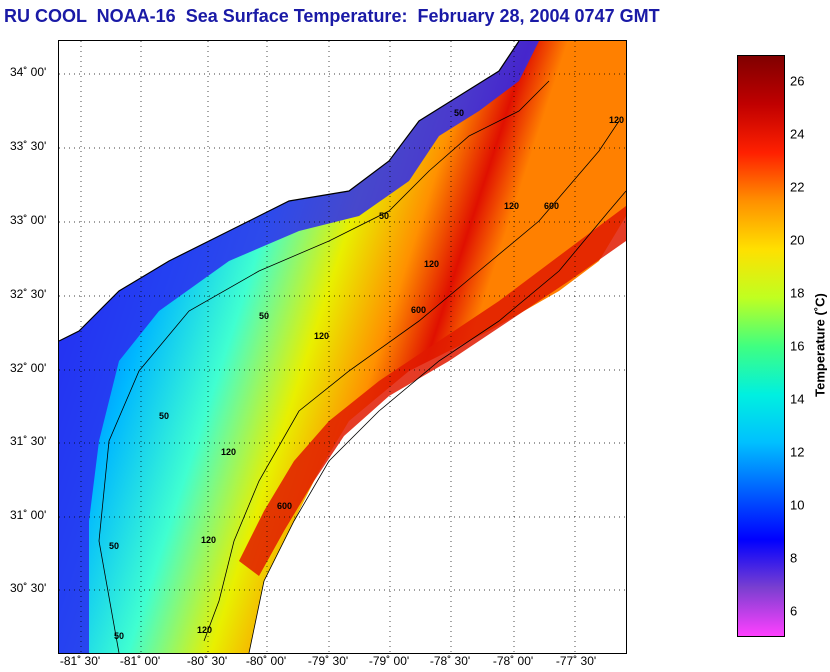  Describe the element at coordinates (797, 346) in the screenshot. I see `colorbar-tick: 16` at that location.